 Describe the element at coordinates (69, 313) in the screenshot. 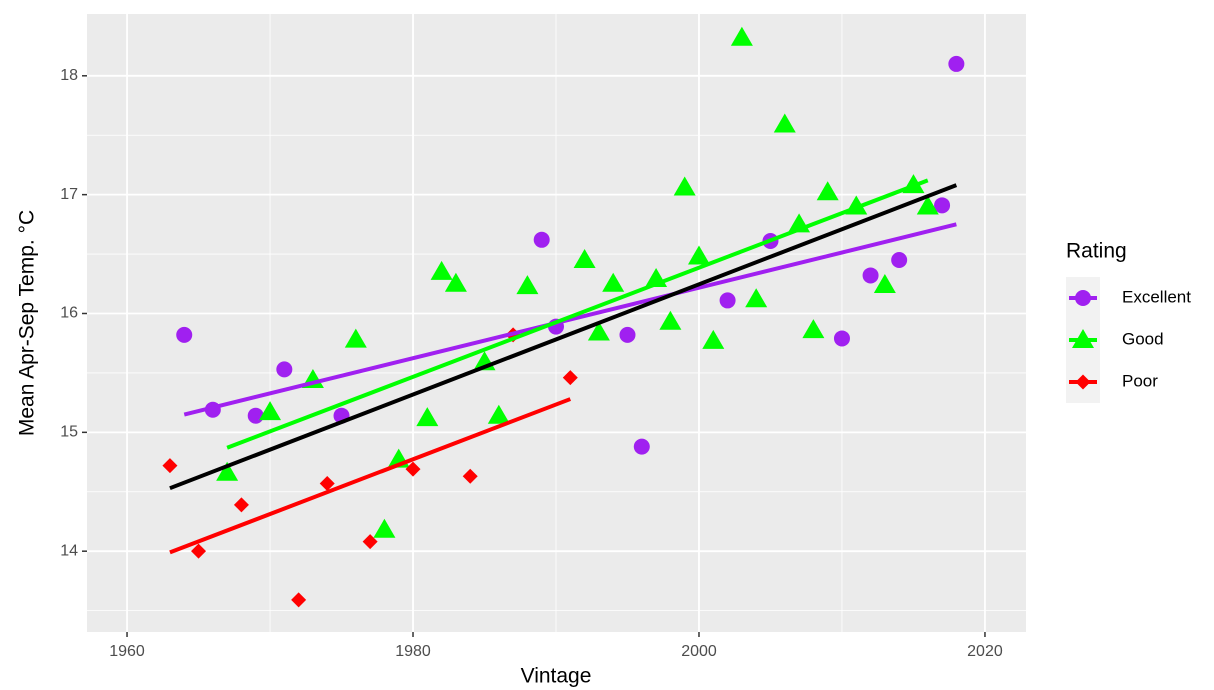

I see `y-tick-label: 16` at that location.